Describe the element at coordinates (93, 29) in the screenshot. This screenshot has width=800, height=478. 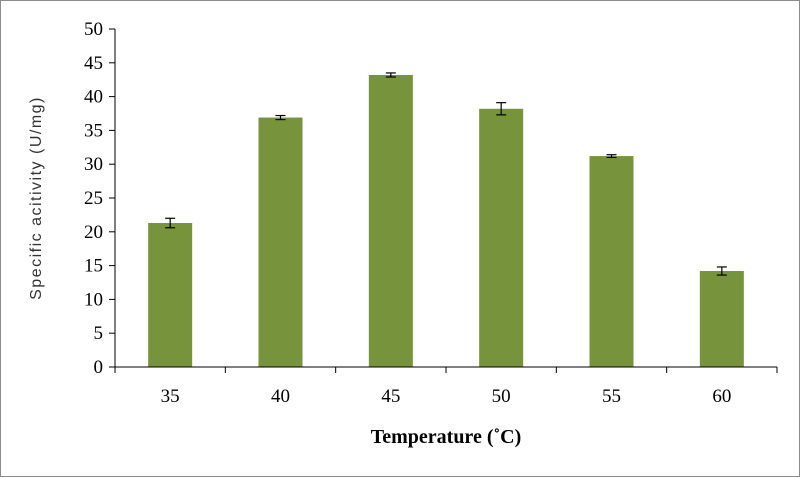
I see `y-tick-label: 50` at that location.